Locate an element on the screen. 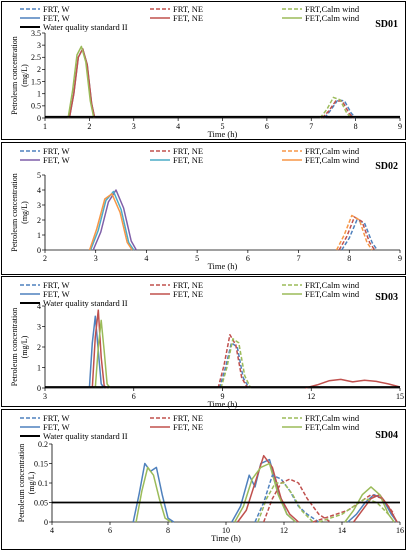 This screenshot has width=407, height=550. x-tick-label: 1 is located at coordinates (45, 126).